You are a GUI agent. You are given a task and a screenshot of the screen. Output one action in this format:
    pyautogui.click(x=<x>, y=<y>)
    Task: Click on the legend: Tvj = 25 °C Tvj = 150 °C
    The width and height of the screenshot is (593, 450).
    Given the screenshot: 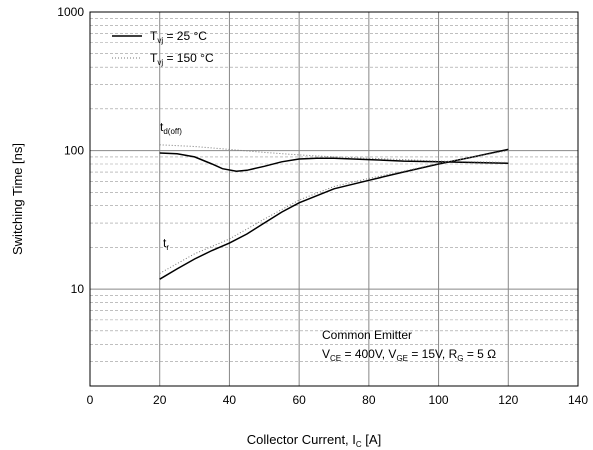 What is the action you would take?
    pyautogui.click(x=163, y=48)
    